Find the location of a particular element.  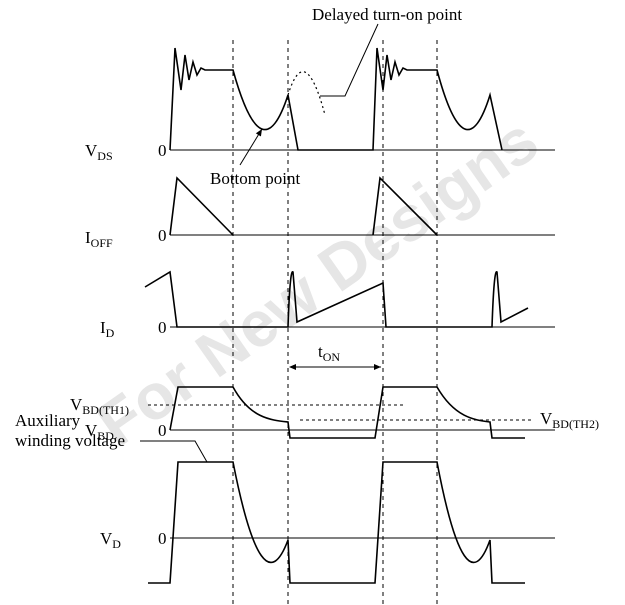

delayed-label: Delayed turn-on point is located at coordinates (387, 14).